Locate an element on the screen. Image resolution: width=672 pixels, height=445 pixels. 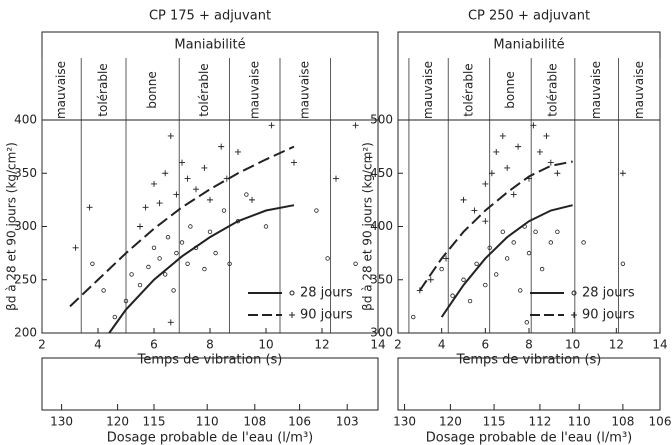
x2-tick-label: 110 is located at coordinates (207, 422).